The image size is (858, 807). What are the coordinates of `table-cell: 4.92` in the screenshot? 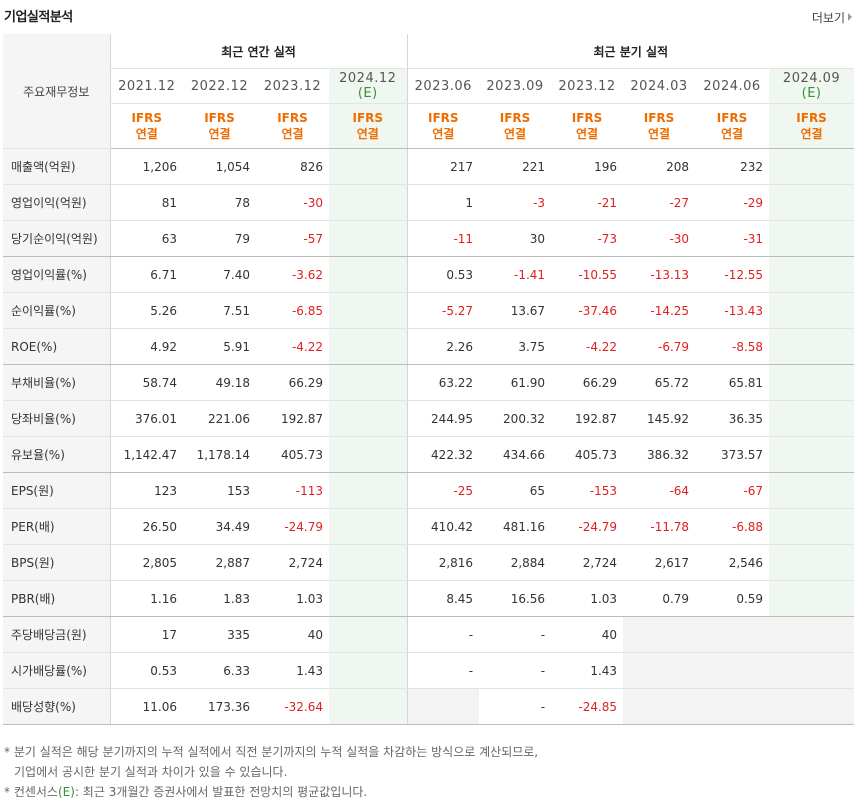 It's located at (146, 346).